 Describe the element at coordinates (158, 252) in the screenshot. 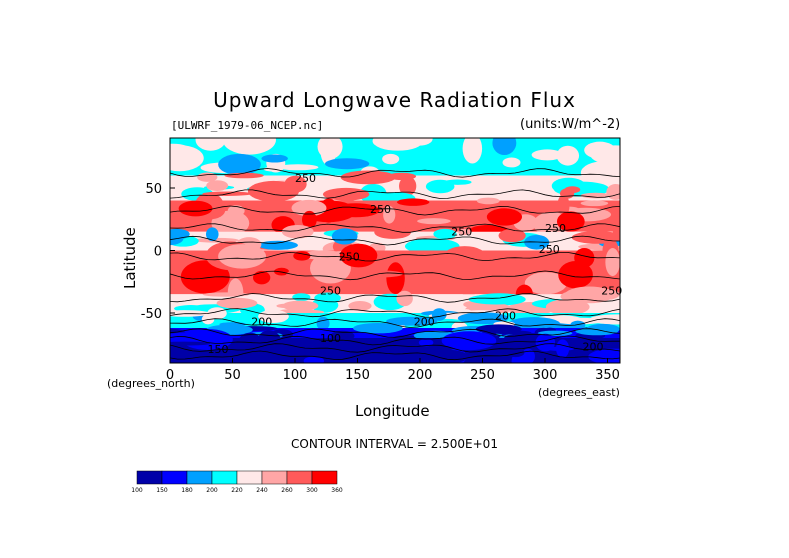

I see `y-tick-label: 0` at that location.